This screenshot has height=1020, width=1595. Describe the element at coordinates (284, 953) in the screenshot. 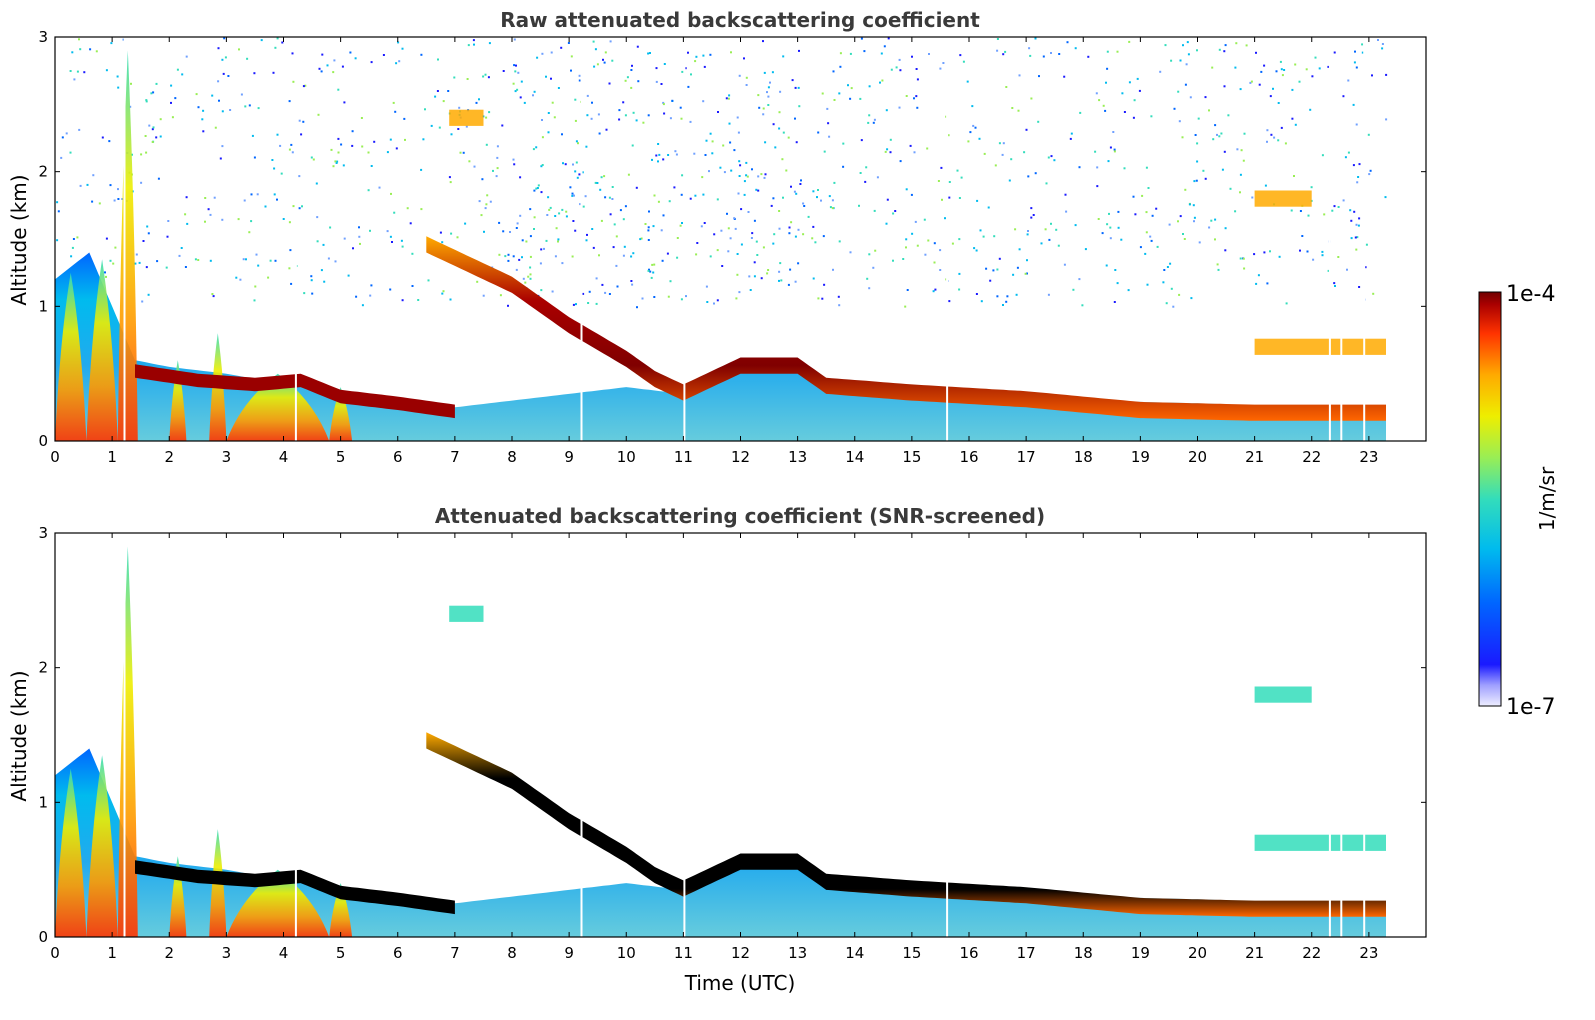

I see `x-tick-label: 4` at that location.